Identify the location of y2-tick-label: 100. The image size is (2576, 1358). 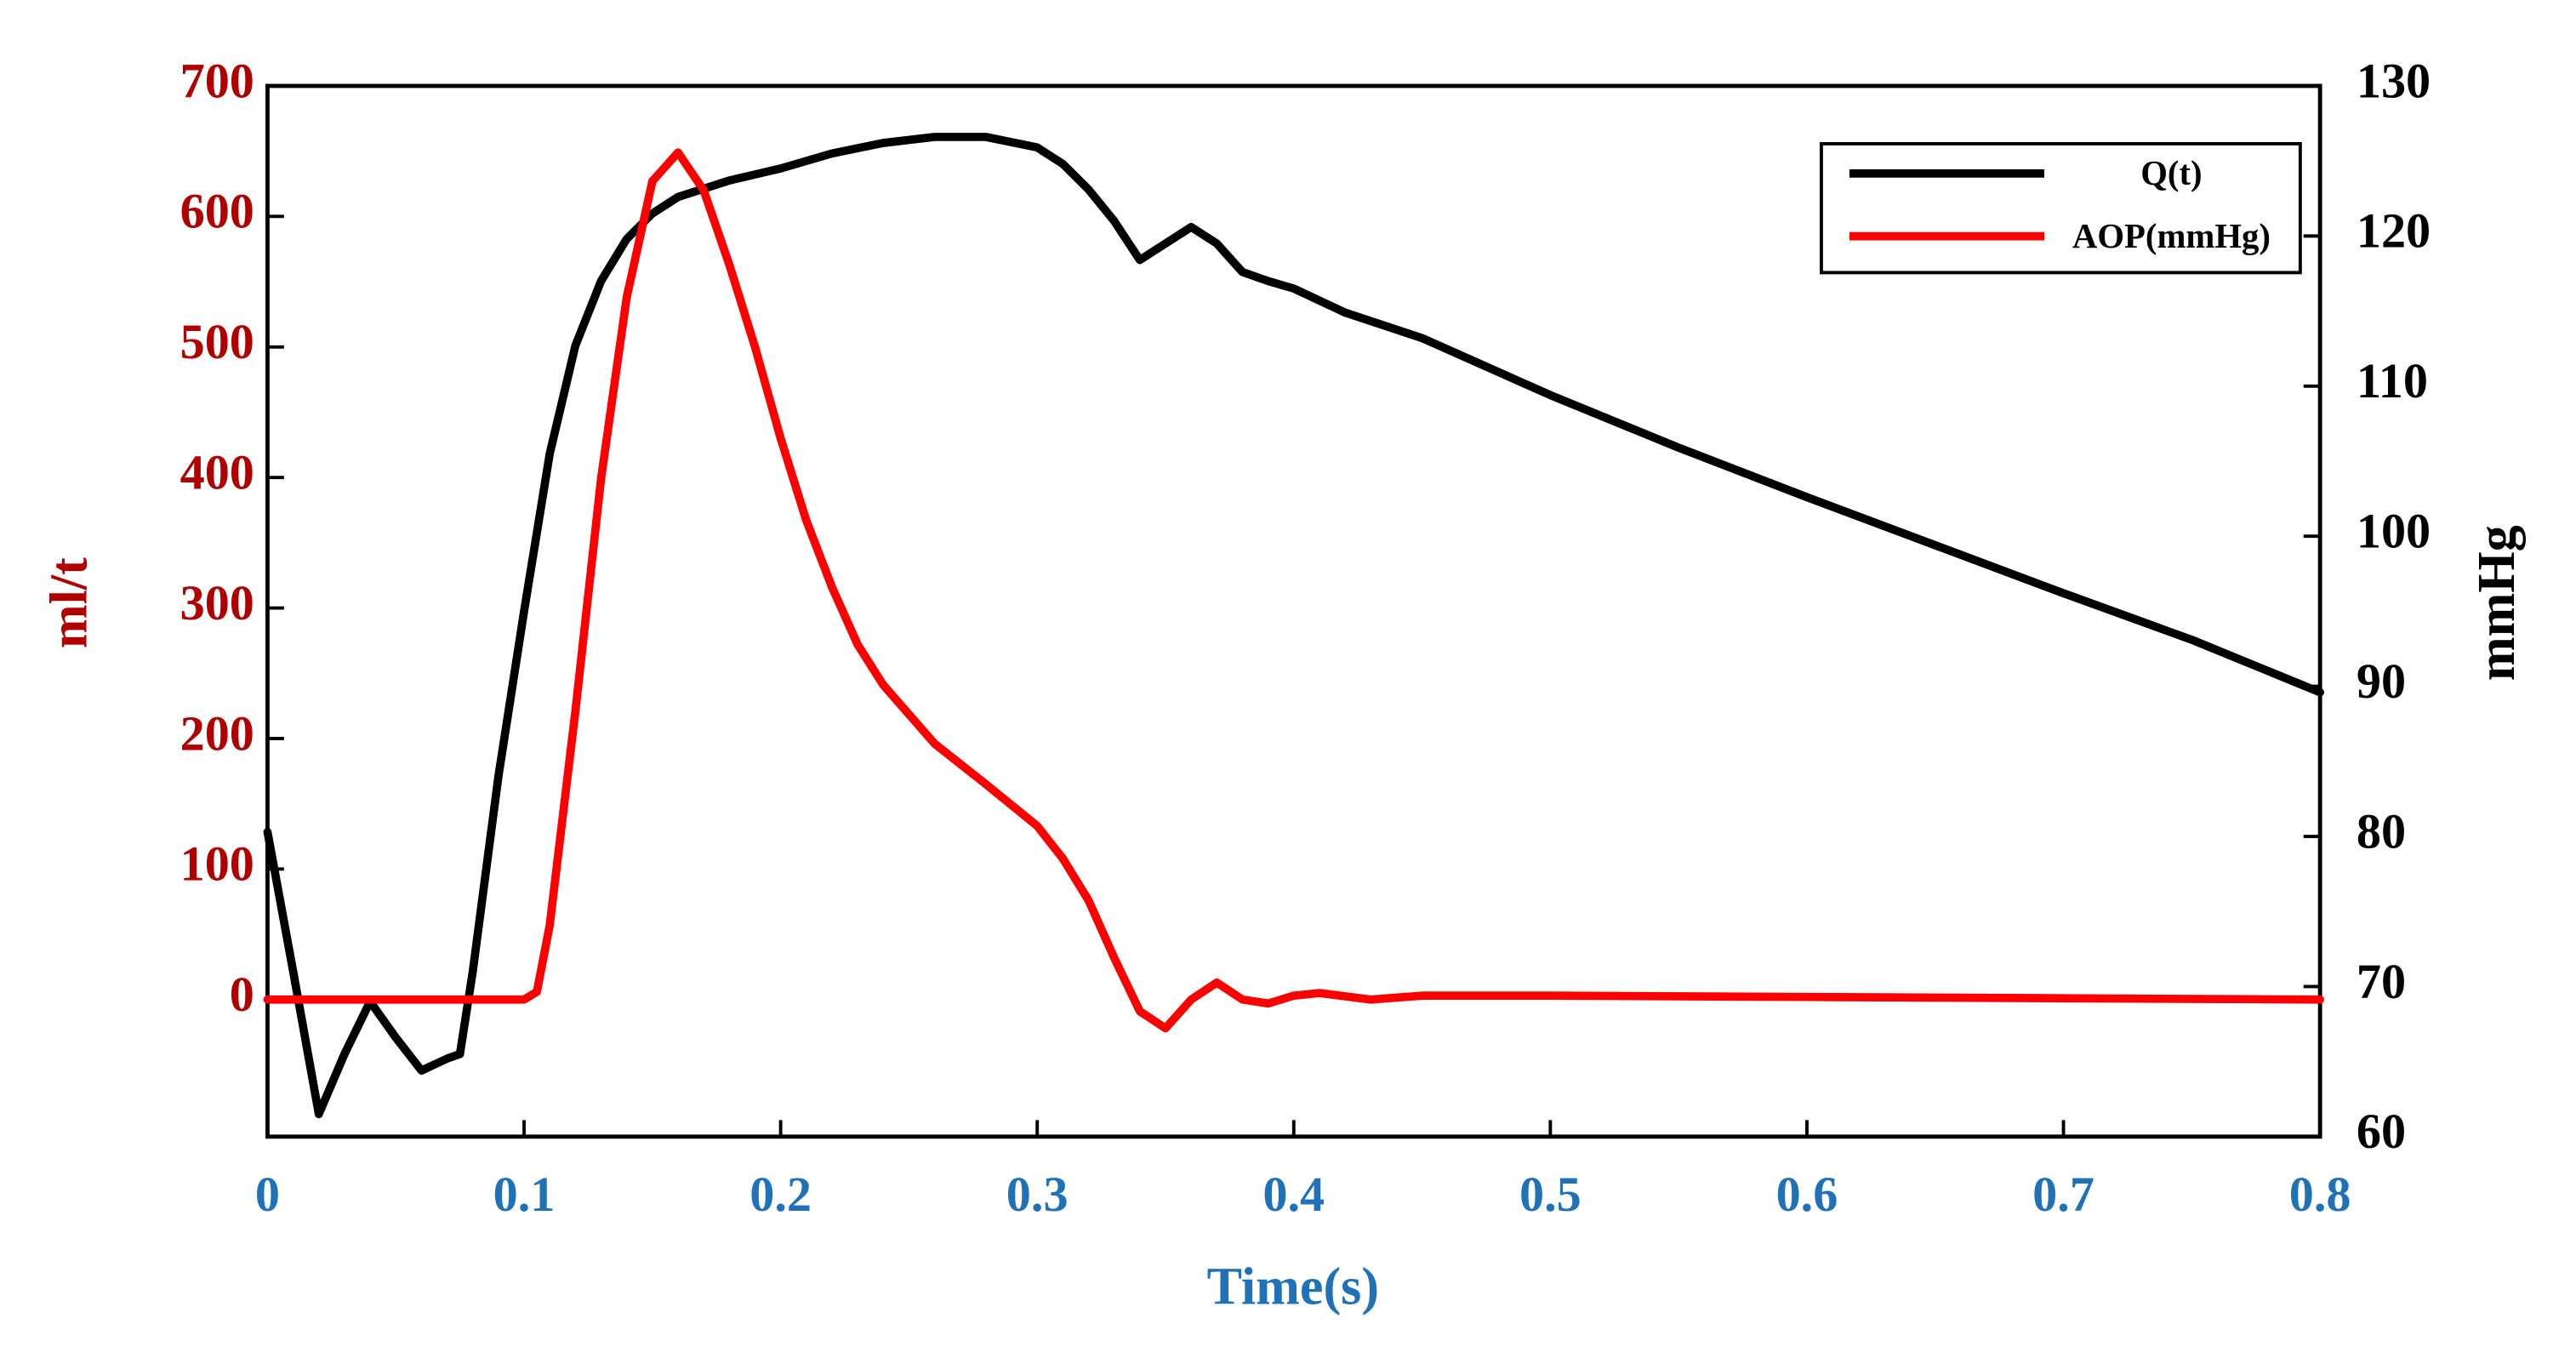
(2394, 531).